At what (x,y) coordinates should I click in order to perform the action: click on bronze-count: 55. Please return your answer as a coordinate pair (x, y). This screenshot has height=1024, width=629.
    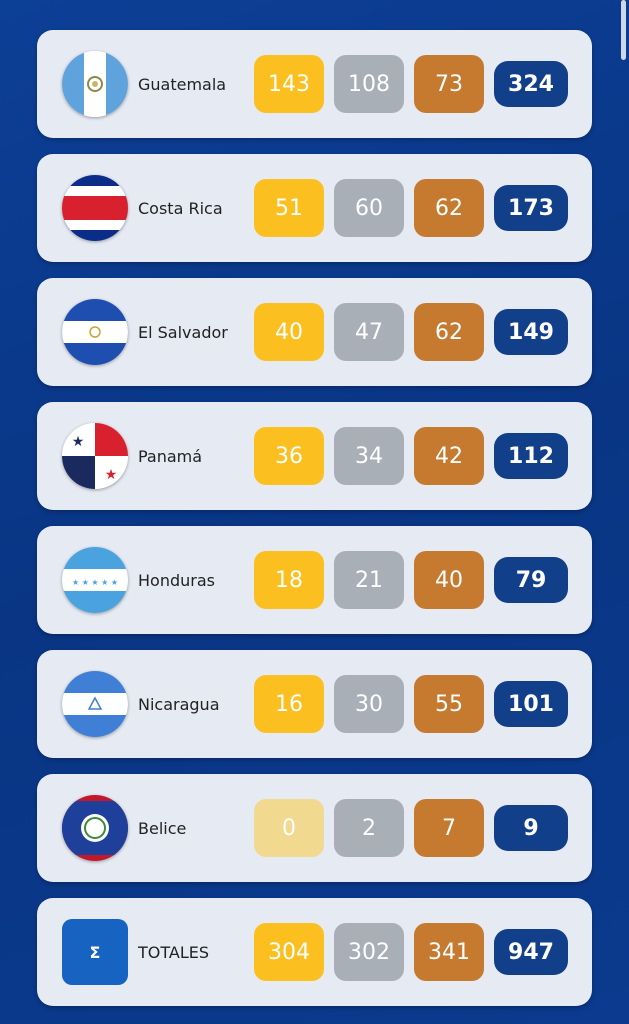
    Looking at the image, I should click on (449, 704).